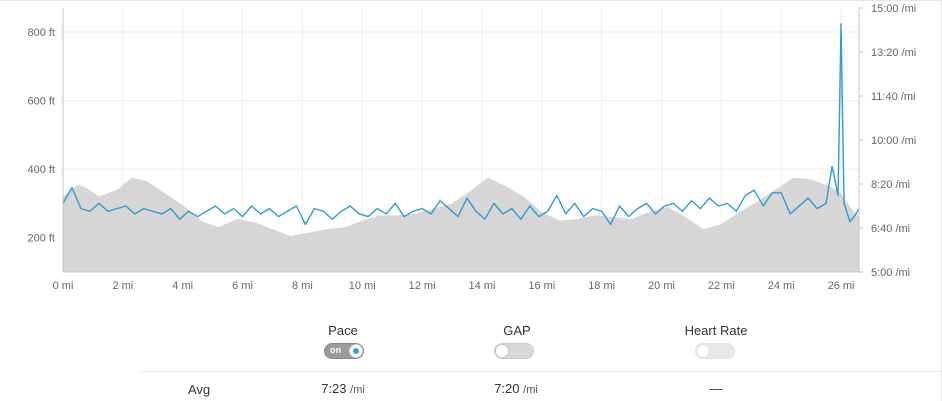  I want to click on x-tick-label: 22 mi, so click(721, 286).